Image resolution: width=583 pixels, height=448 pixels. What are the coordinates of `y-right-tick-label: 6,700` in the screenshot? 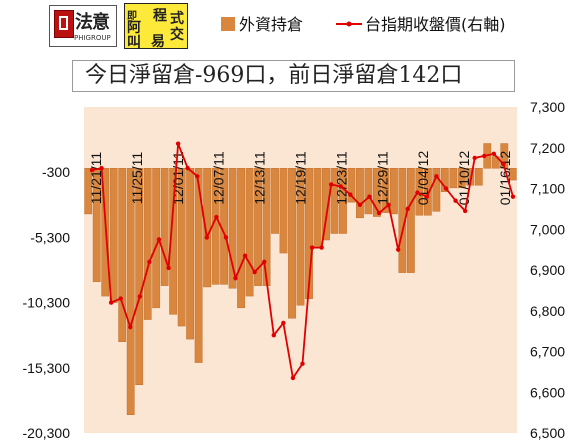 It's located at (547, 352).